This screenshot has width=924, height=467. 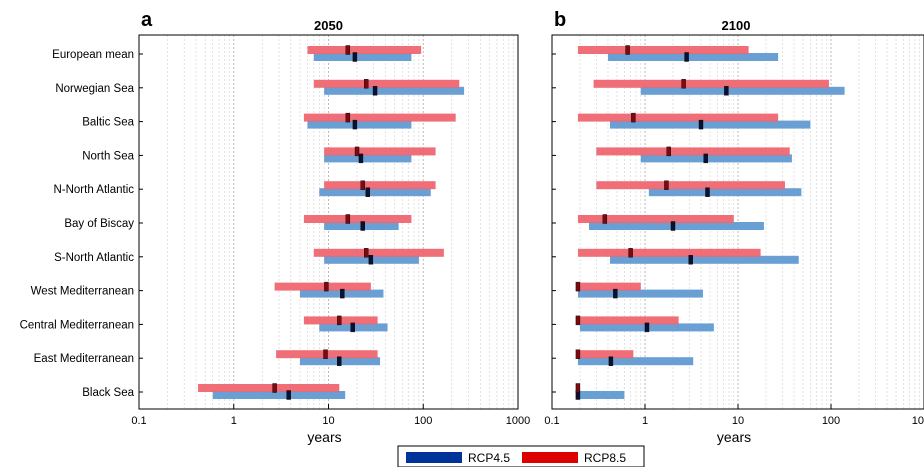 What do you see at coordinates (93, 190) in the screenshot?
I see `category-label: N-North Atlantic` at bounding box center [93, 190].